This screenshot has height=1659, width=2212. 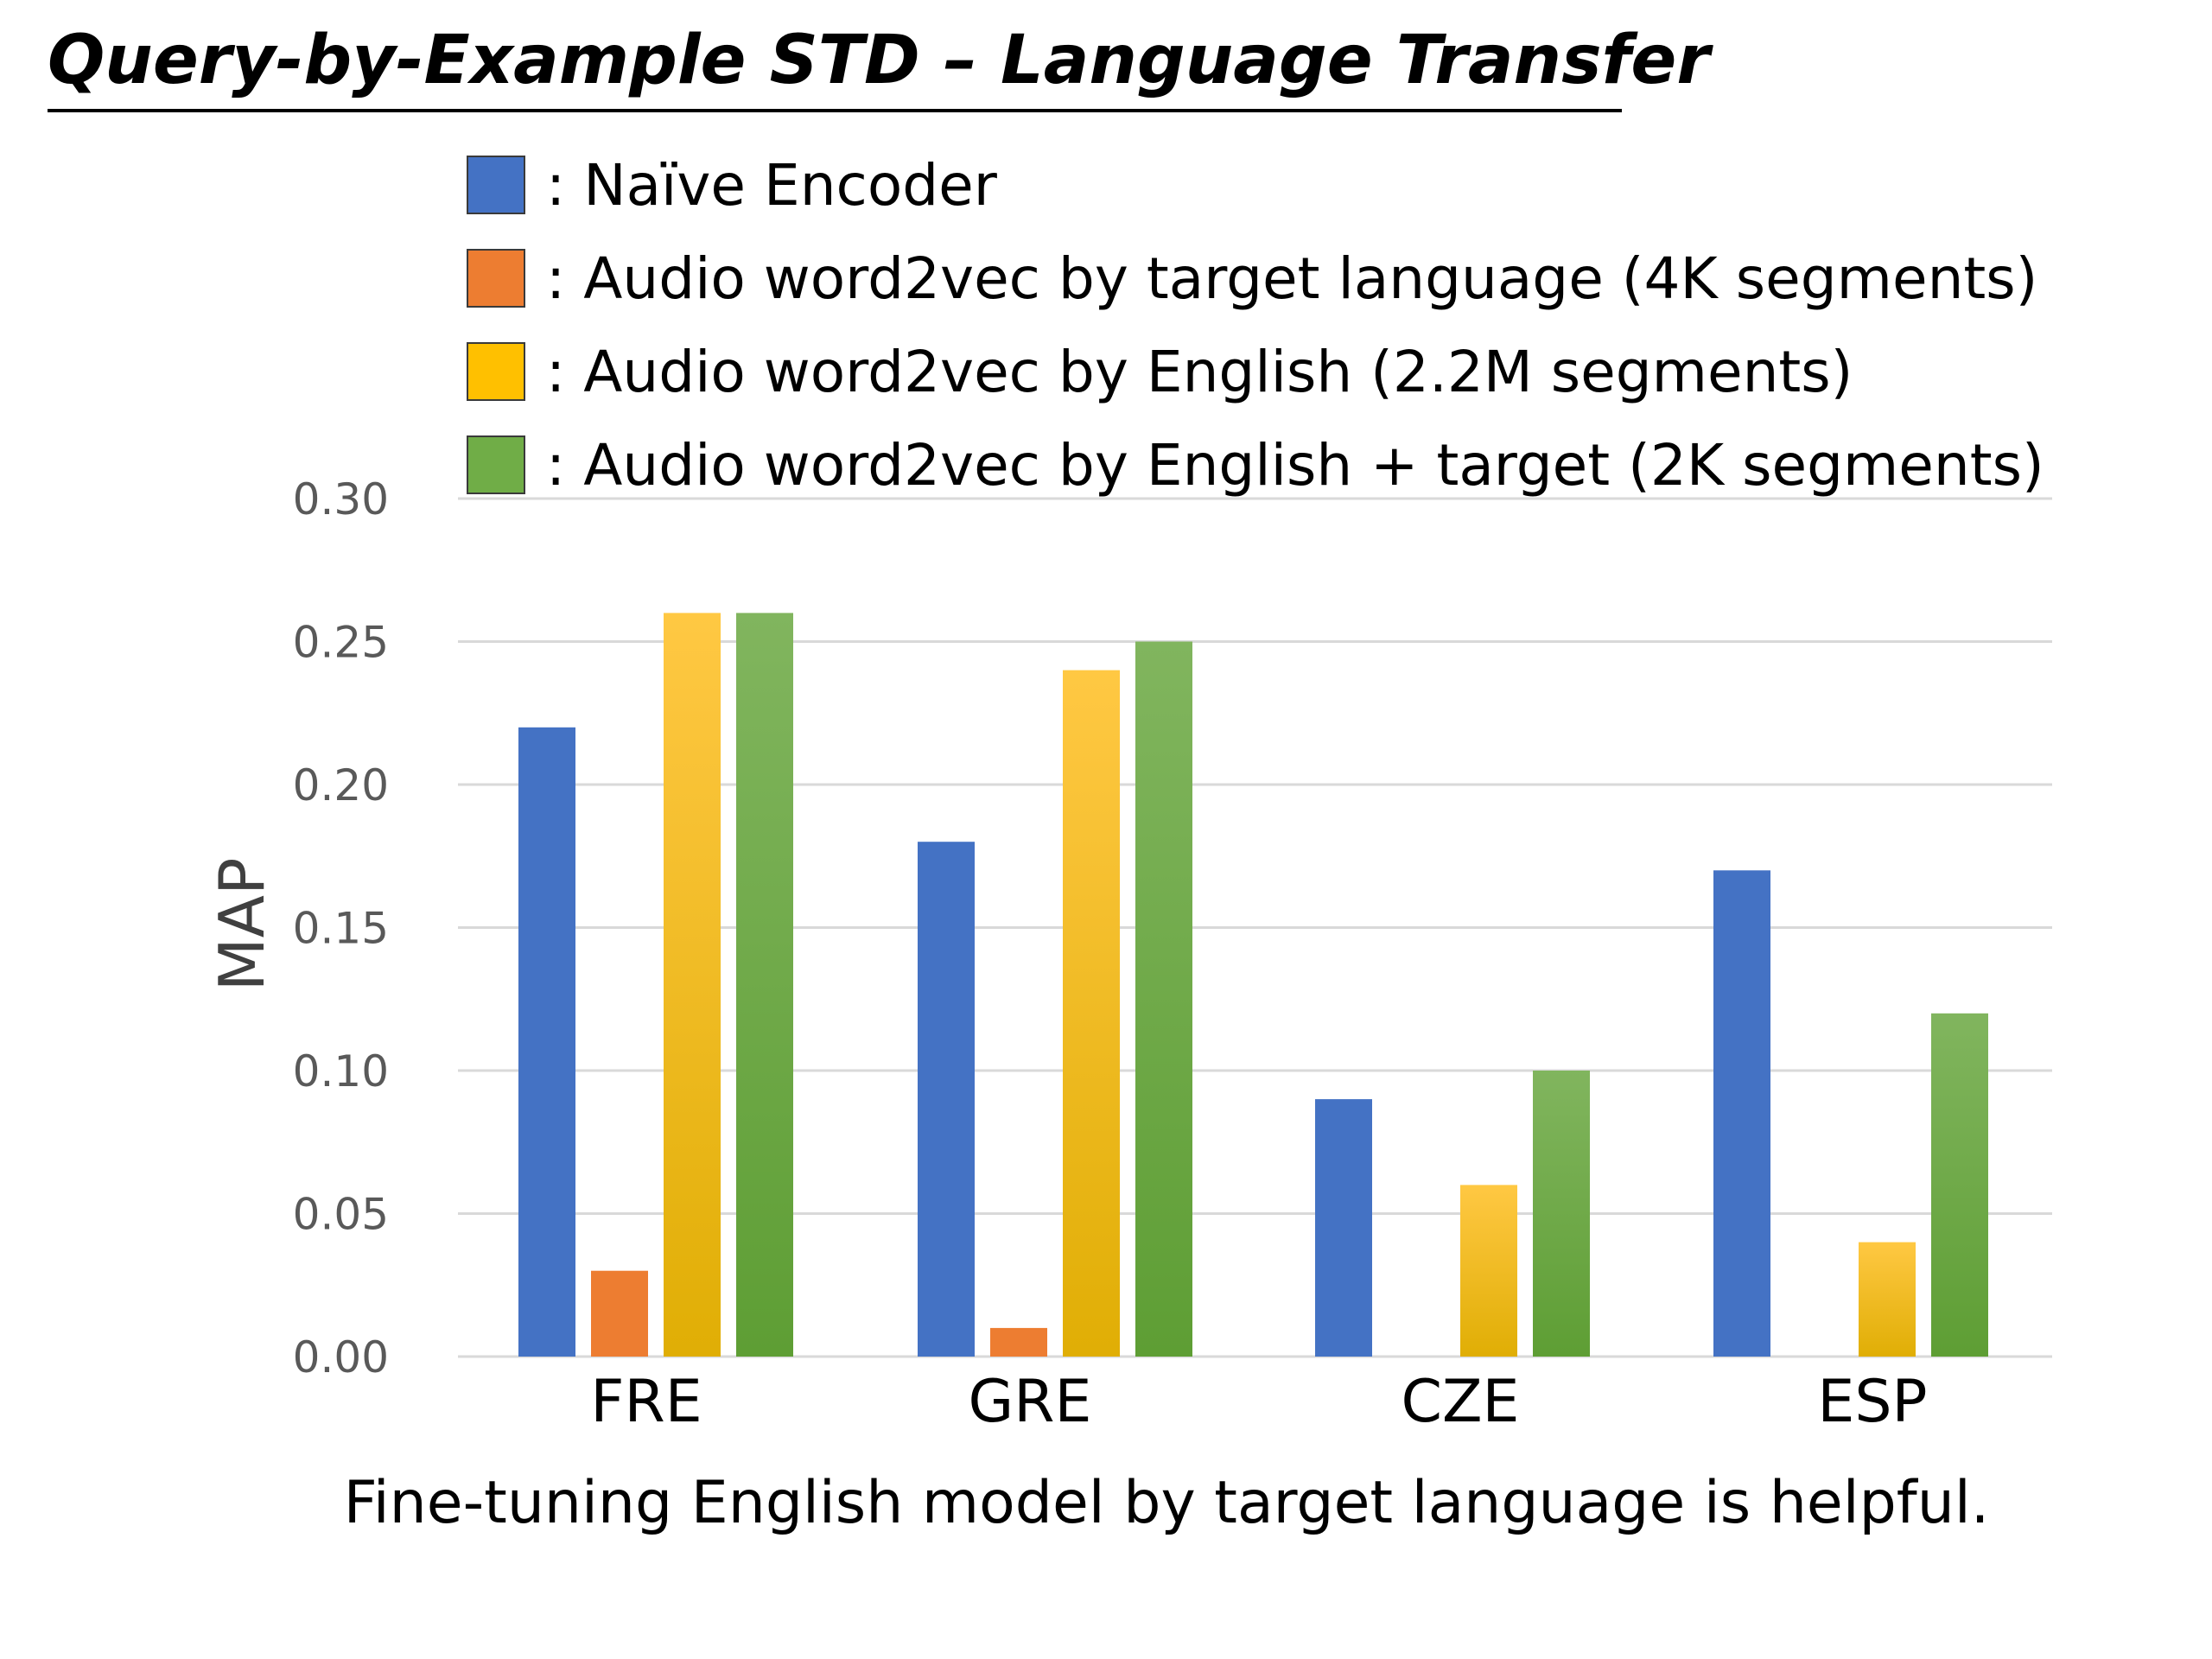 I want to click on y-tick-label: 0.10, so click(x=341, y=1071).